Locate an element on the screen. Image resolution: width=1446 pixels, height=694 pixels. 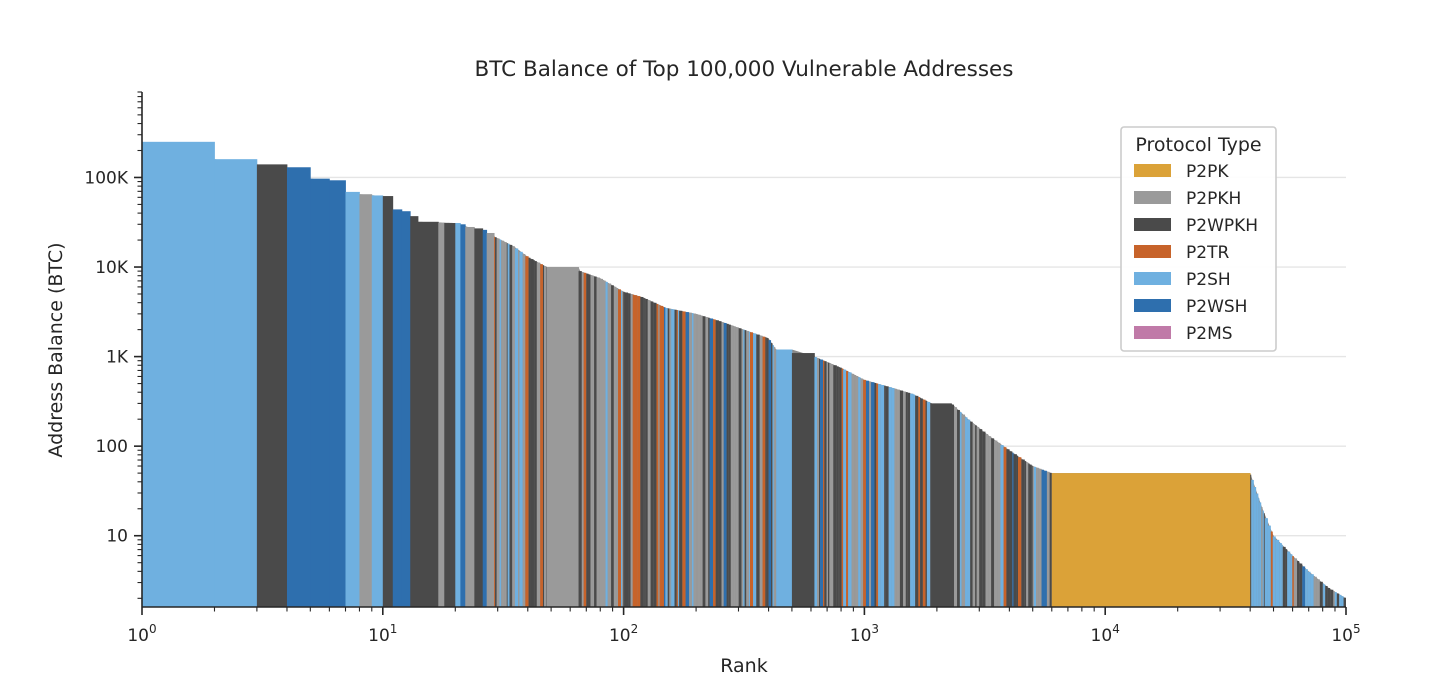
legend-label: P2PK is located at coordinates (1207, 172).